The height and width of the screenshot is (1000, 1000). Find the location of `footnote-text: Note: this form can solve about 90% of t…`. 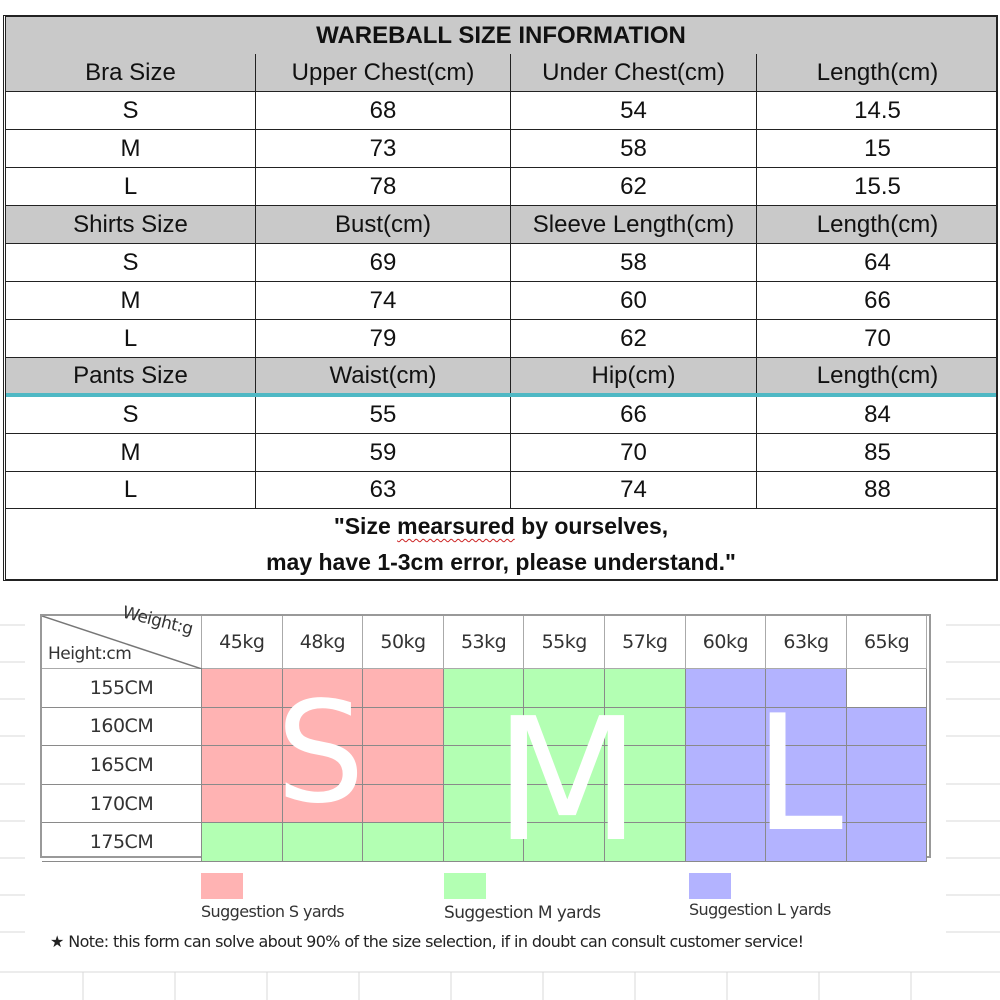

footnote-text: Note: this form can solve about 90% of t… is located at coordinates (436, 941).